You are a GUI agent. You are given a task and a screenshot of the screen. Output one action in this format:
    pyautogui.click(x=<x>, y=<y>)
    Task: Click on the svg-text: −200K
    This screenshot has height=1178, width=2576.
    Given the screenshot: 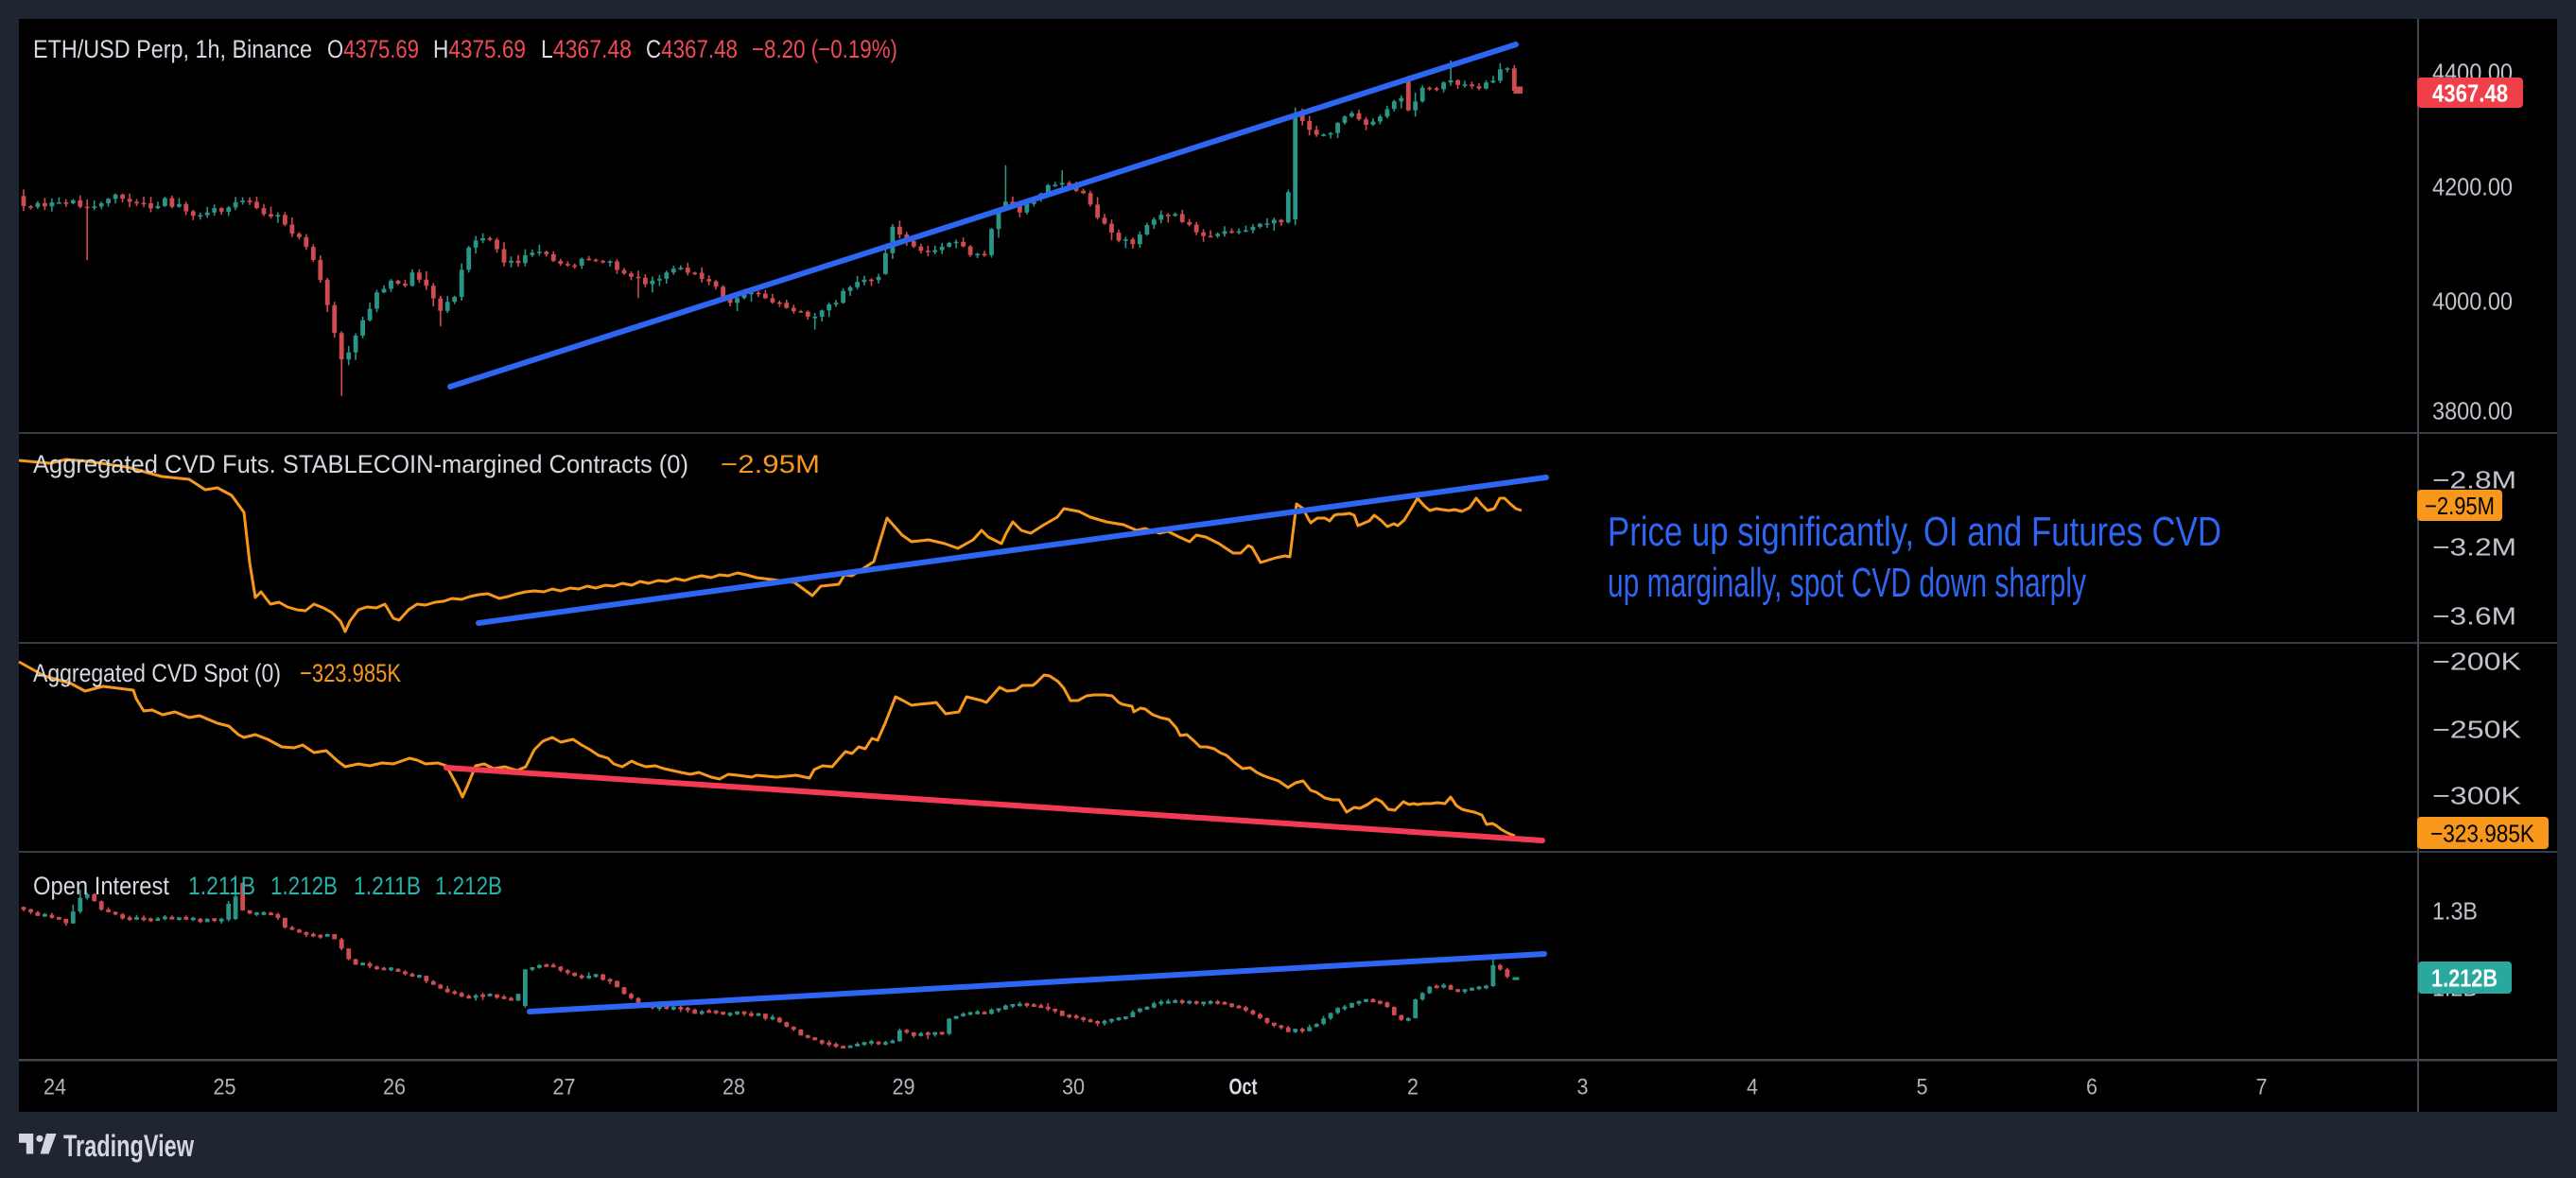 What is the action you would take?
    pyautogui.click(x=2477, y=661)
    